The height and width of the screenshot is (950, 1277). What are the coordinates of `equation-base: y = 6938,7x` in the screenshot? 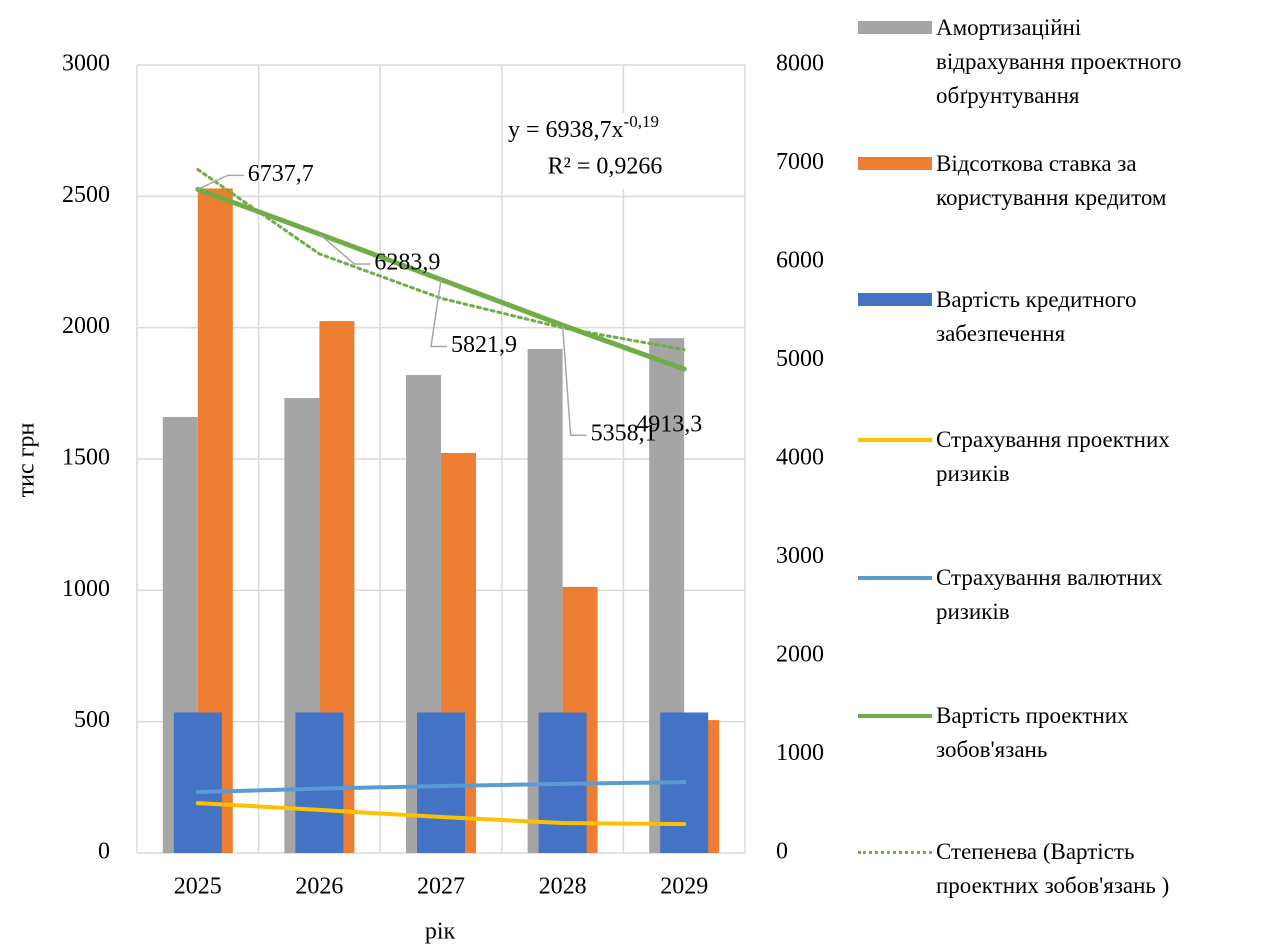 It's located at (566, 130).